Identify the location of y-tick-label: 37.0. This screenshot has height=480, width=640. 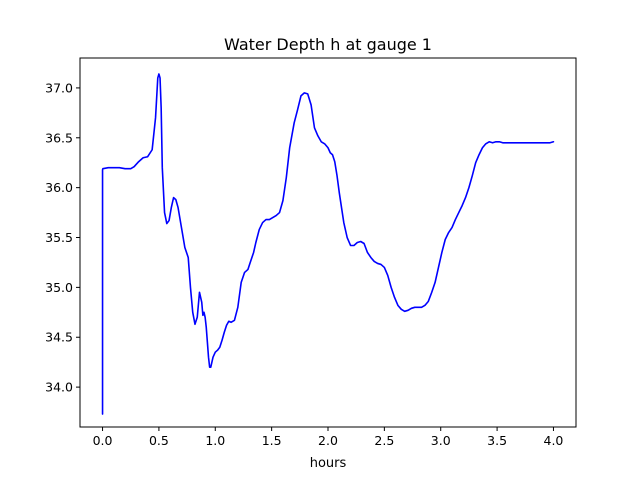
(59, 87).